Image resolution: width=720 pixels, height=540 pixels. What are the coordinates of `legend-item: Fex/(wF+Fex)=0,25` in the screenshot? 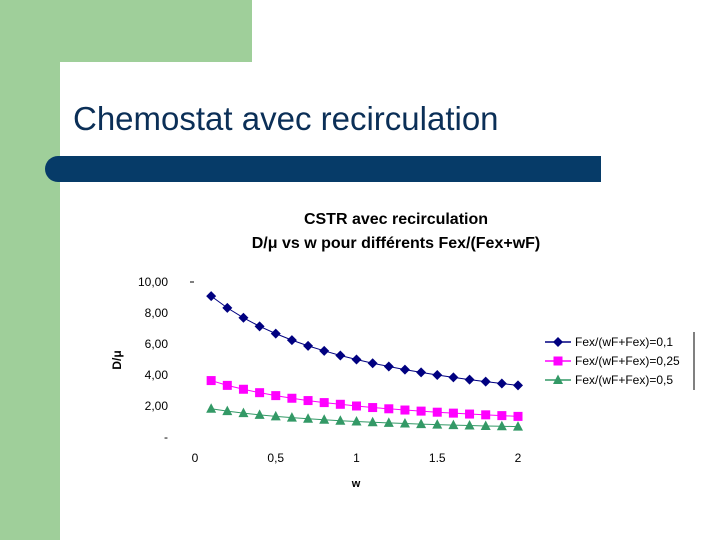 It's located at (612, 361).